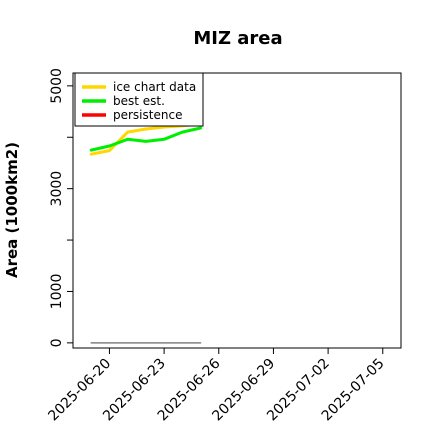  What do you see at coordinates (146, 233) in the screenshot?
I see `series-layer` at bounding box center [146, 233].